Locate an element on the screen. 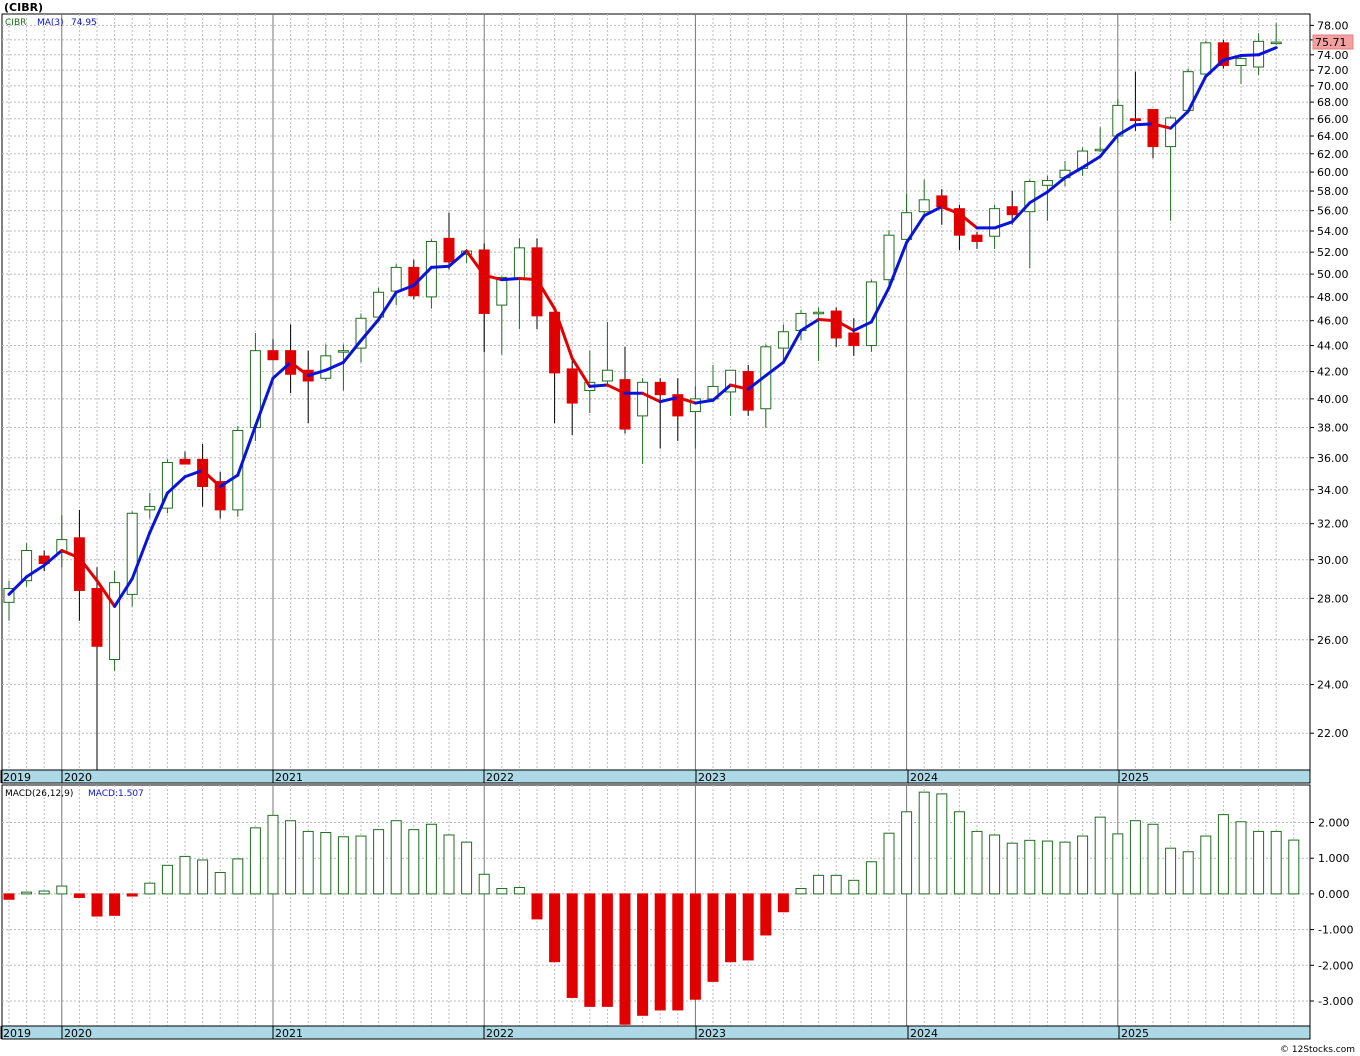  price-tick-label: 36.00 is located at coordinates (1333, 458).